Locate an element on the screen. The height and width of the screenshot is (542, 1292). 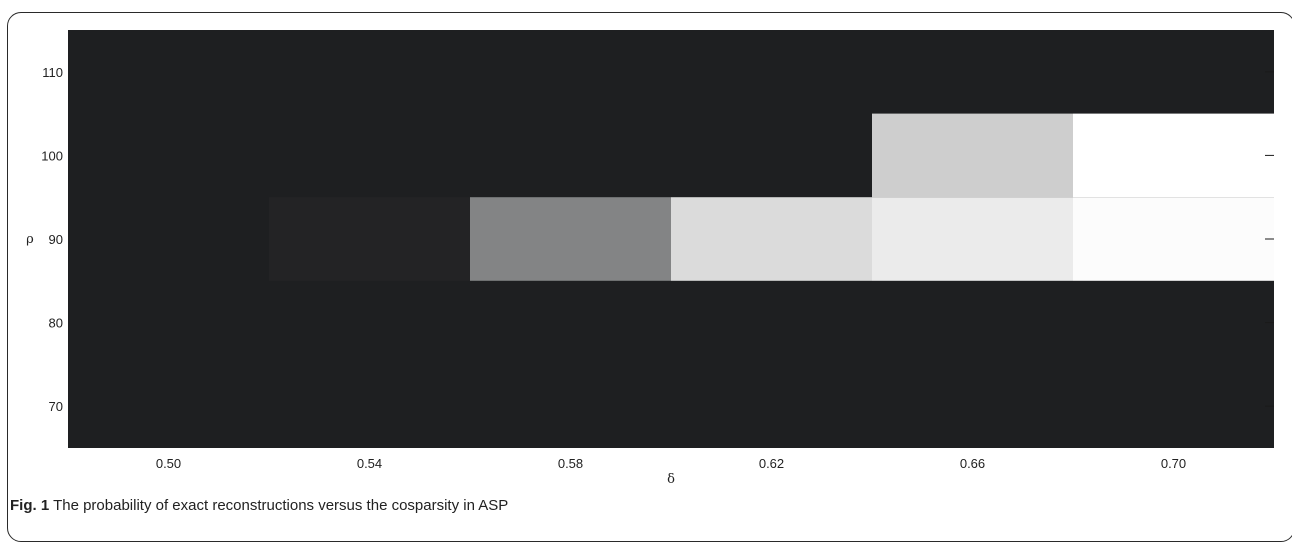
x-tick-label: 0.58 is located at coordinates (570, 463).